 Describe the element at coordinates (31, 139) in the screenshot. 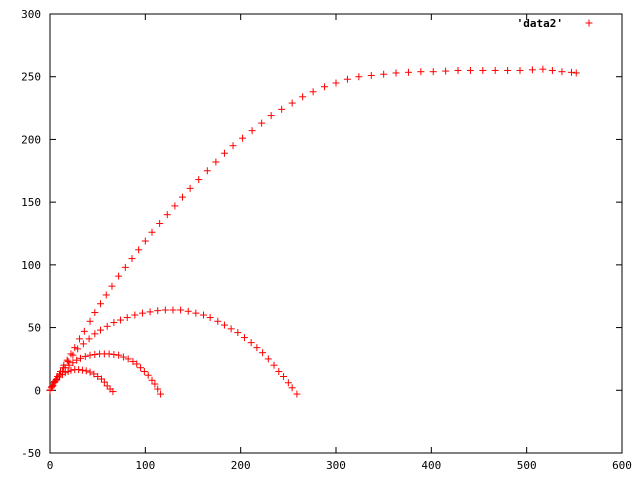

I see `y-tick-label: 200` at that location.